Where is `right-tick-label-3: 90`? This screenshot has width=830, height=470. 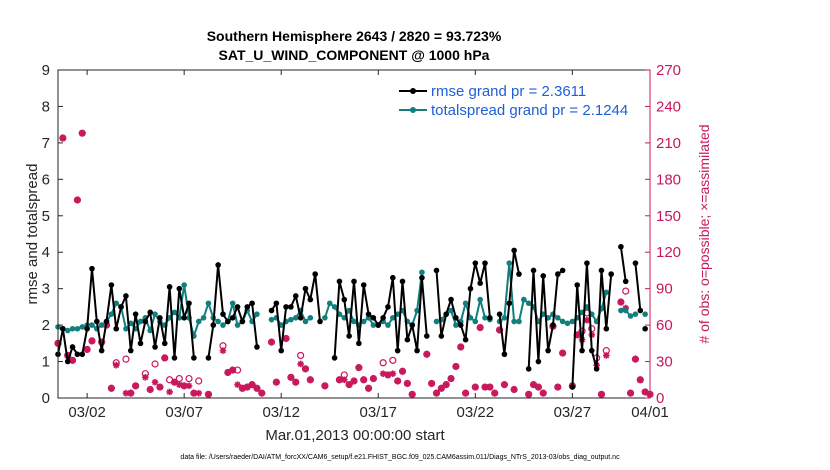 right-tick-label-3: 90 is located at coordinates (664, 289).